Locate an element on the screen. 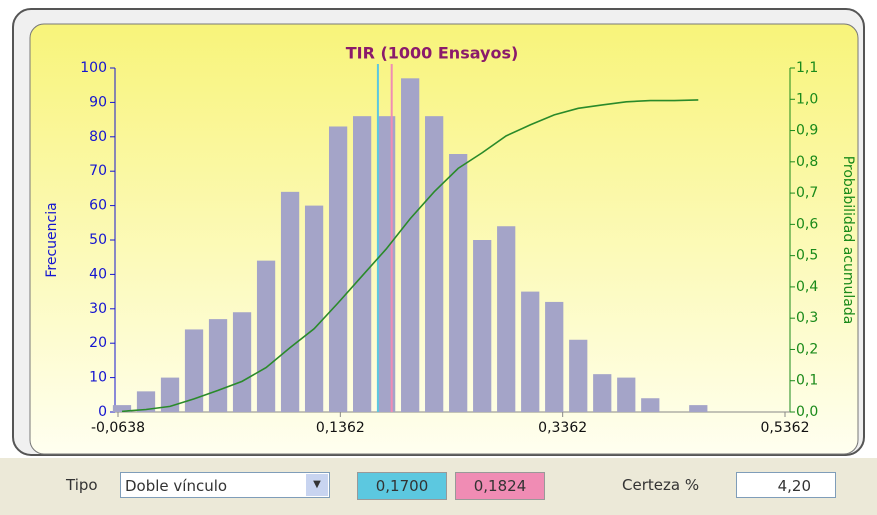 Image resolution: width=877 pixels, height=515 pixels. y2-tick-label: 0,2 is located at coordinates (807, 349).